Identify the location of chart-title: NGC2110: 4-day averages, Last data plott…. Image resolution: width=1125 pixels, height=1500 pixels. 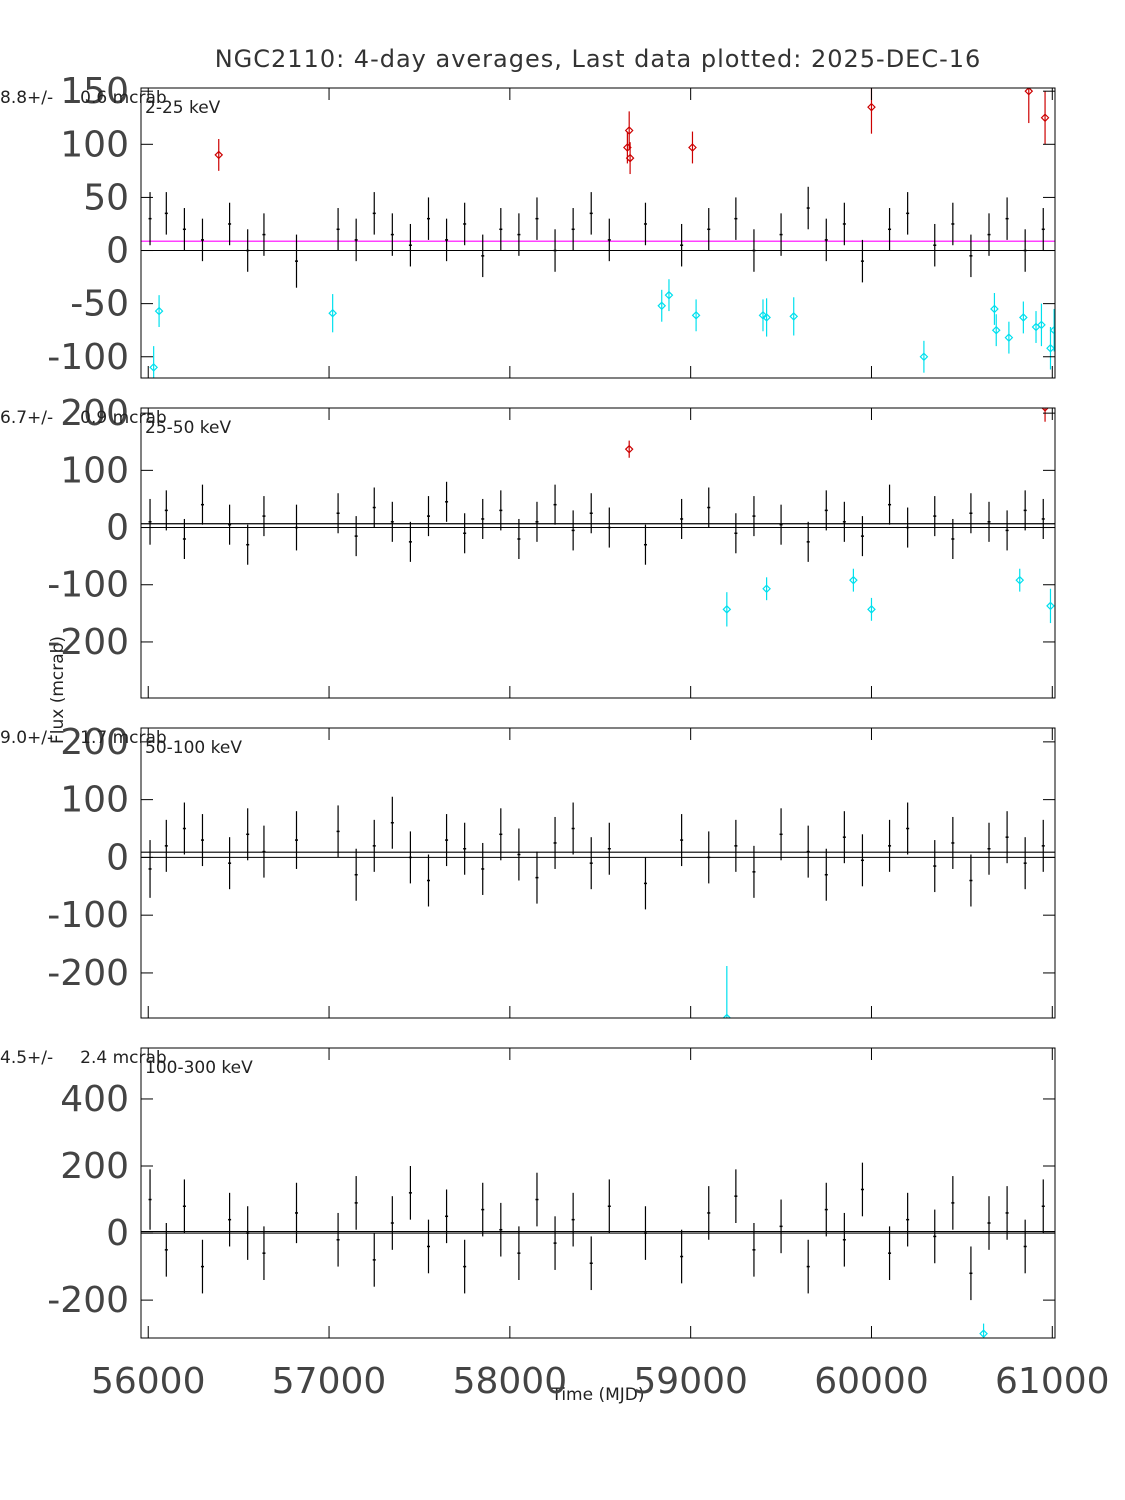
(598, 59).